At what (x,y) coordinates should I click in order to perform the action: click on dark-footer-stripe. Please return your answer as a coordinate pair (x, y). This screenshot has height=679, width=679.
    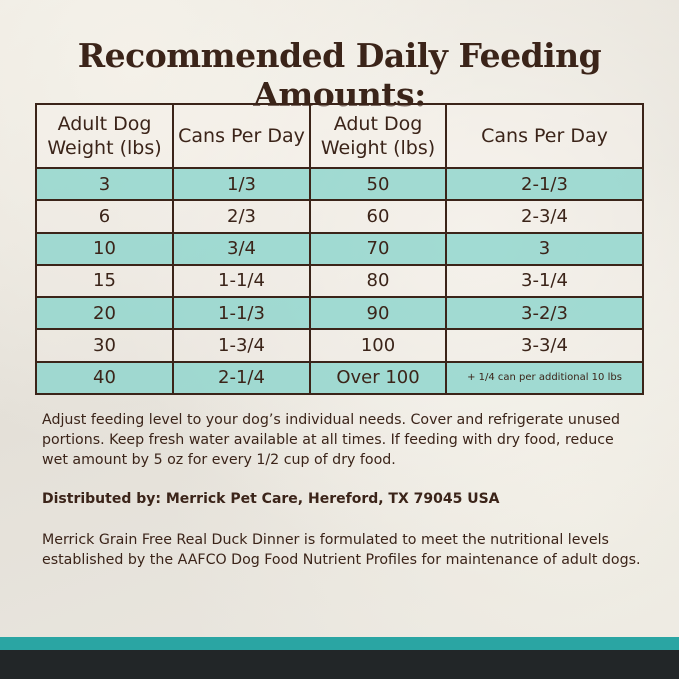
    Looking at the image, I should click on (339, 664).